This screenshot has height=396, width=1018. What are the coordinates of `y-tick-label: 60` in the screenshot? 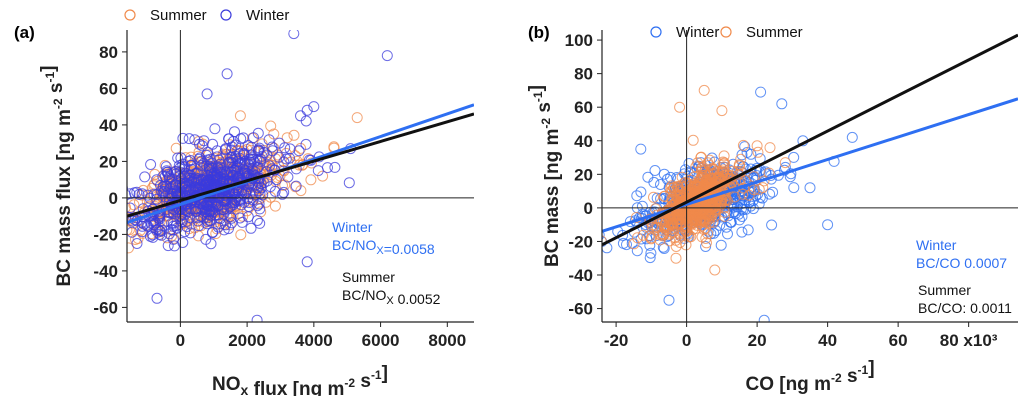 It's located at (108, 88).